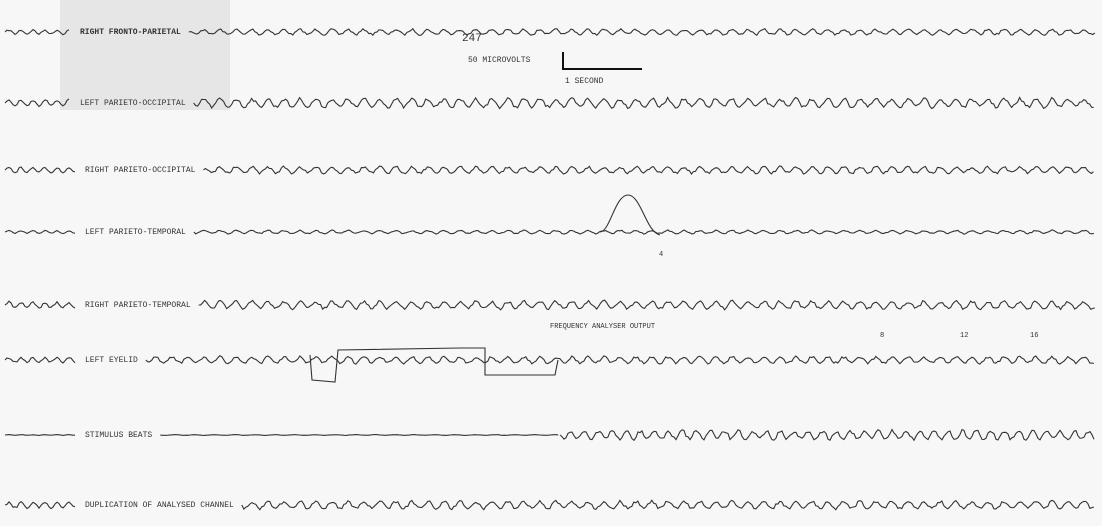 The width and height of the screenshot is (1102, 526). What do you see at coordinates (602, 327) in the screenshot?
I see `analyser-label: FREQUENCY ANALYSER OUTPUT` at bounding box center [602, 327].